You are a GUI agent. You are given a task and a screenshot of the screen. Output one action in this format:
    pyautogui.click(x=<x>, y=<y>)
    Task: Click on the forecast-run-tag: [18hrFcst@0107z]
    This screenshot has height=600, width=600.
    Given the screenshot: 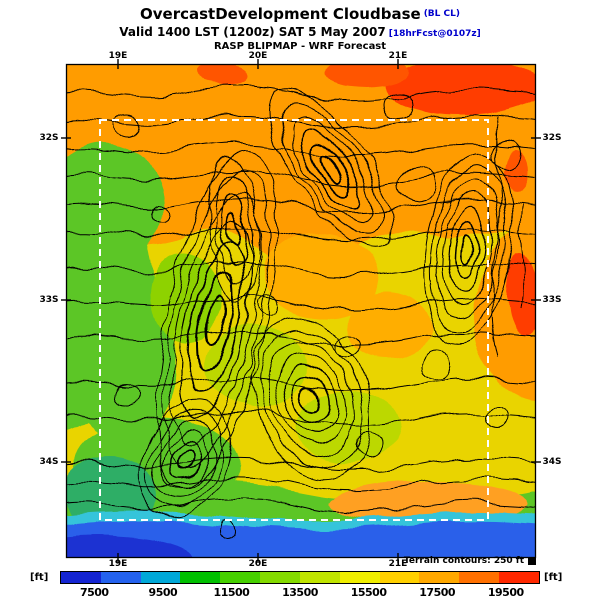 What is the action you would take?
    pyautogui.click(x=434, y=33)
    